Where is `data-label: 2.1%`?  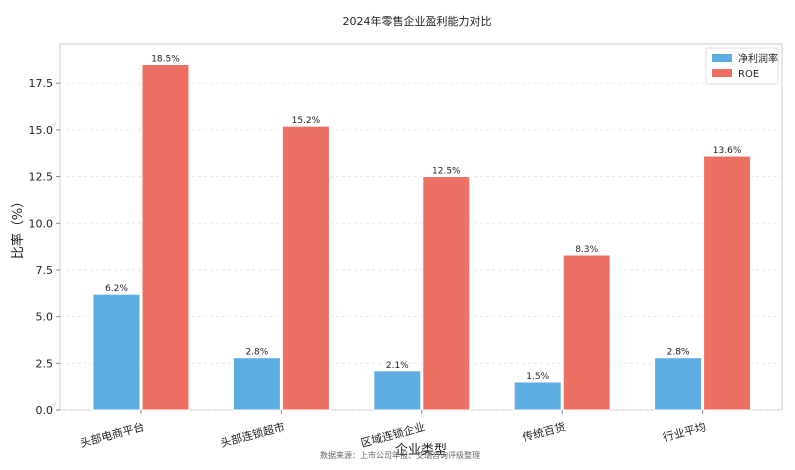
data-label: 2.1% is located at coordinates (397, 366).